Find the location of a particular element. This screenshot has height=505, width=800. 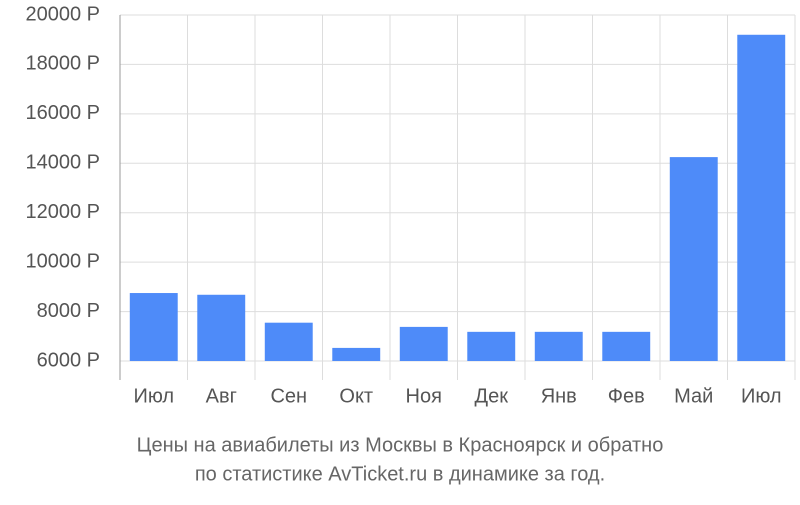

y-tick-label: 18000 Р is located at coordinates (62, 64).